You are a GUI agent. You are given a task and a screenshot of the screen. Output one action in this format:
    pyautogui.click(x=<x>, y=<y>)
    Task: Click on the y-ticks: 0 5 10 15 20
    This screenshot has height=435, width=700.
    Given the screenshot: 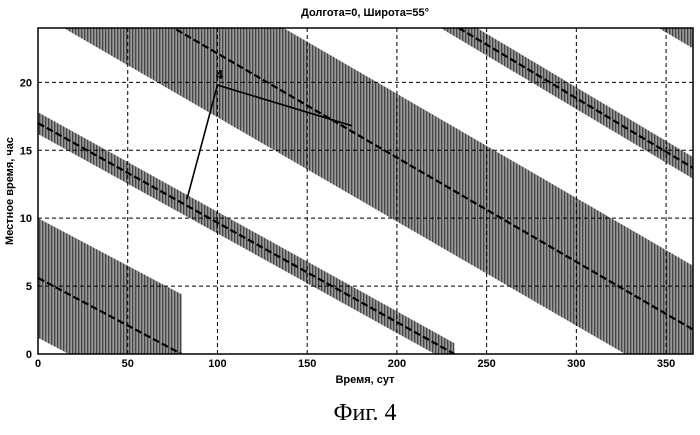 What is the action you would take?
    pyautogui.click(x=26, y=219)
    